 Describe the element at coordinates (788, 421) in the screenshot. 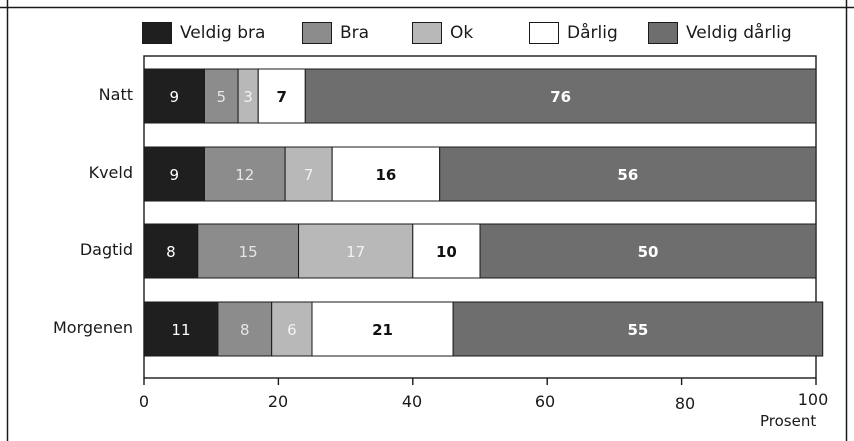

I see `x-axis-unit-label: Prosent` at that location.